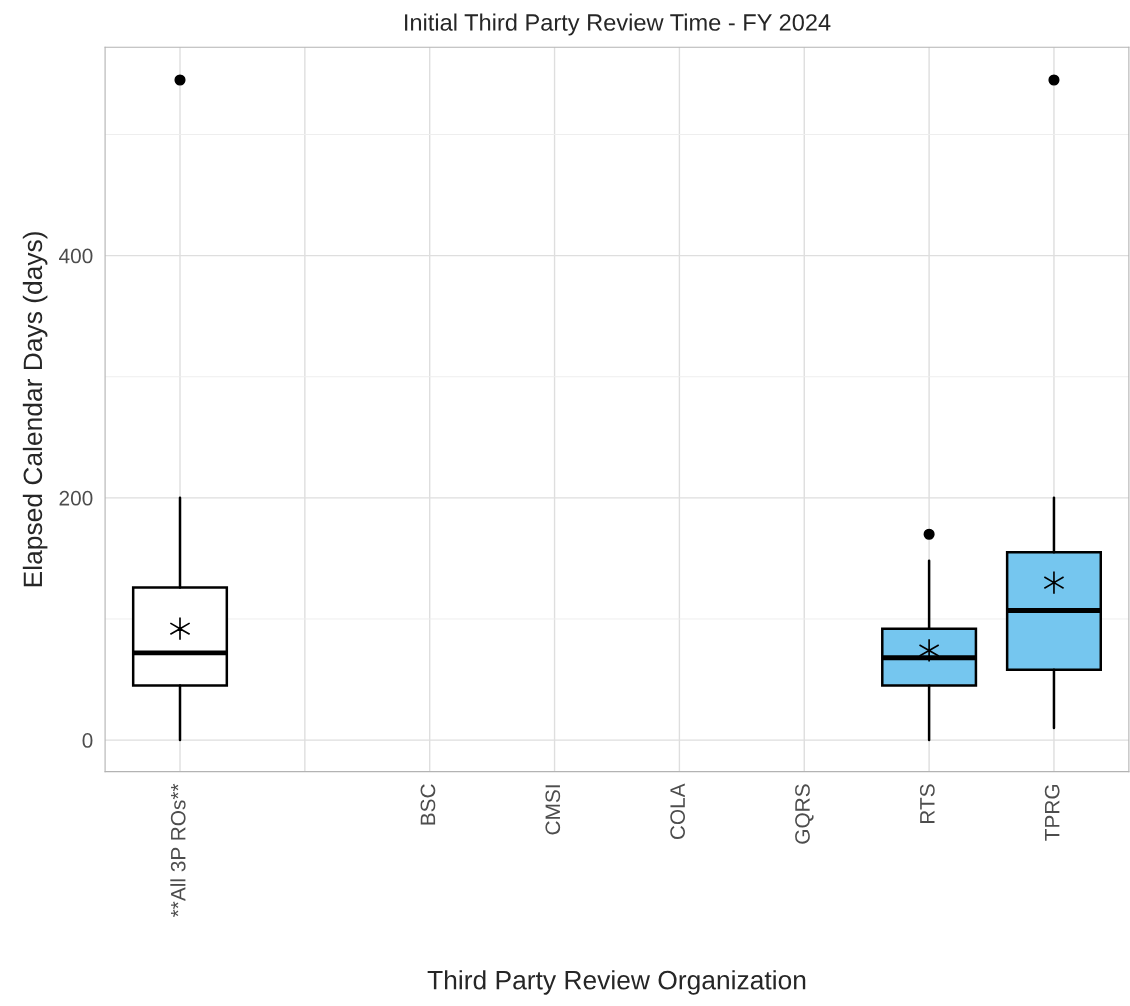  Describe the element at coordinates (178, 850) in the screenshot. I see `x-tick-label: **All 3P ROs**` at that location.